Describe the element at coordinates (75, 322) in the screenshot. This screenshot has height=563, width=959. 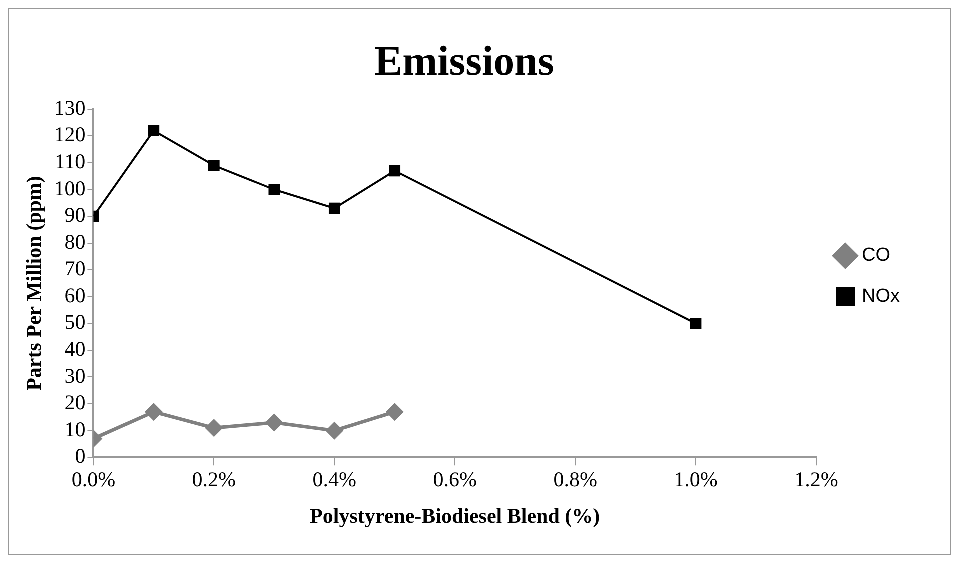
I see `y-tick-label: 50` at that location.